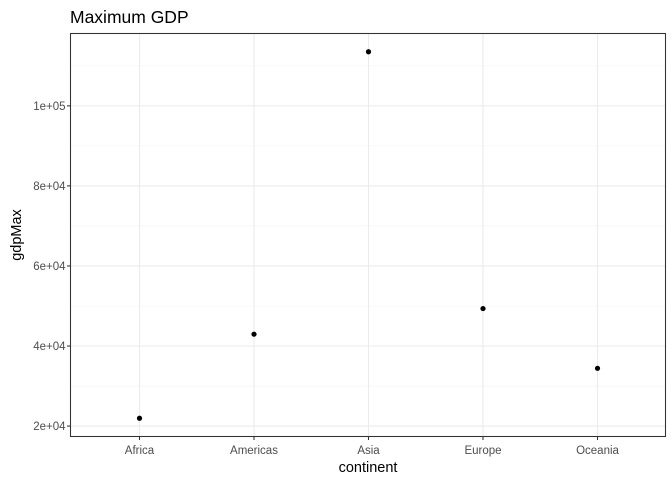  I want to click on y-tick-label: 2e+04, so click(49, 427).